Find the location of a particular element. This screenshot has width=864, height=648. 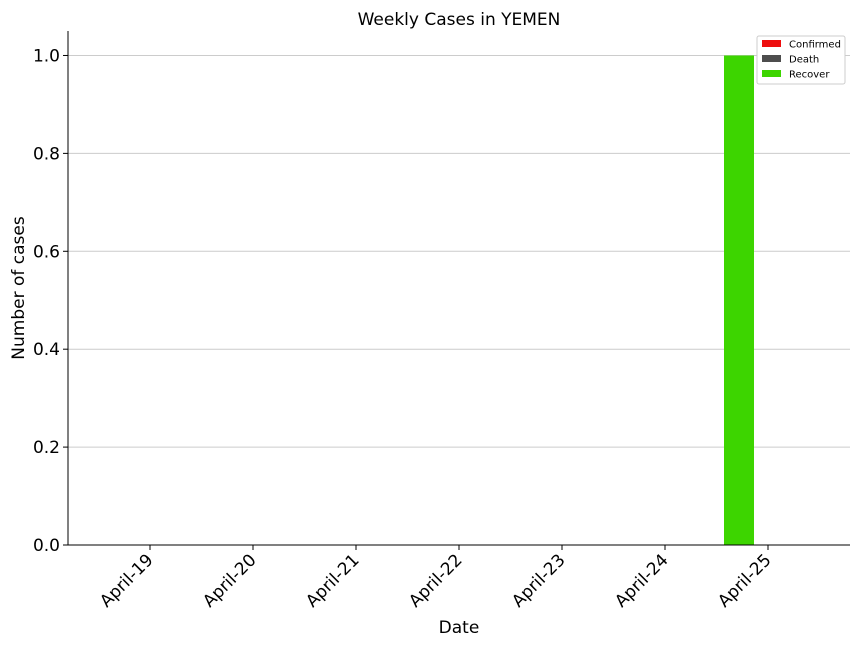

legend: Confirmed Death Recover is located at coordinates (801, 60).